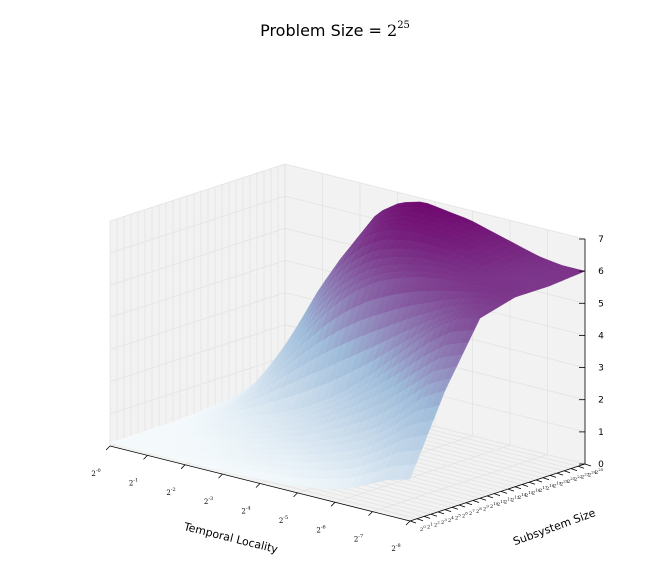 Image resolution: width=670 pixels, height=578 pixels. I want to click on y-tick-label: 224, so click(592, 473).